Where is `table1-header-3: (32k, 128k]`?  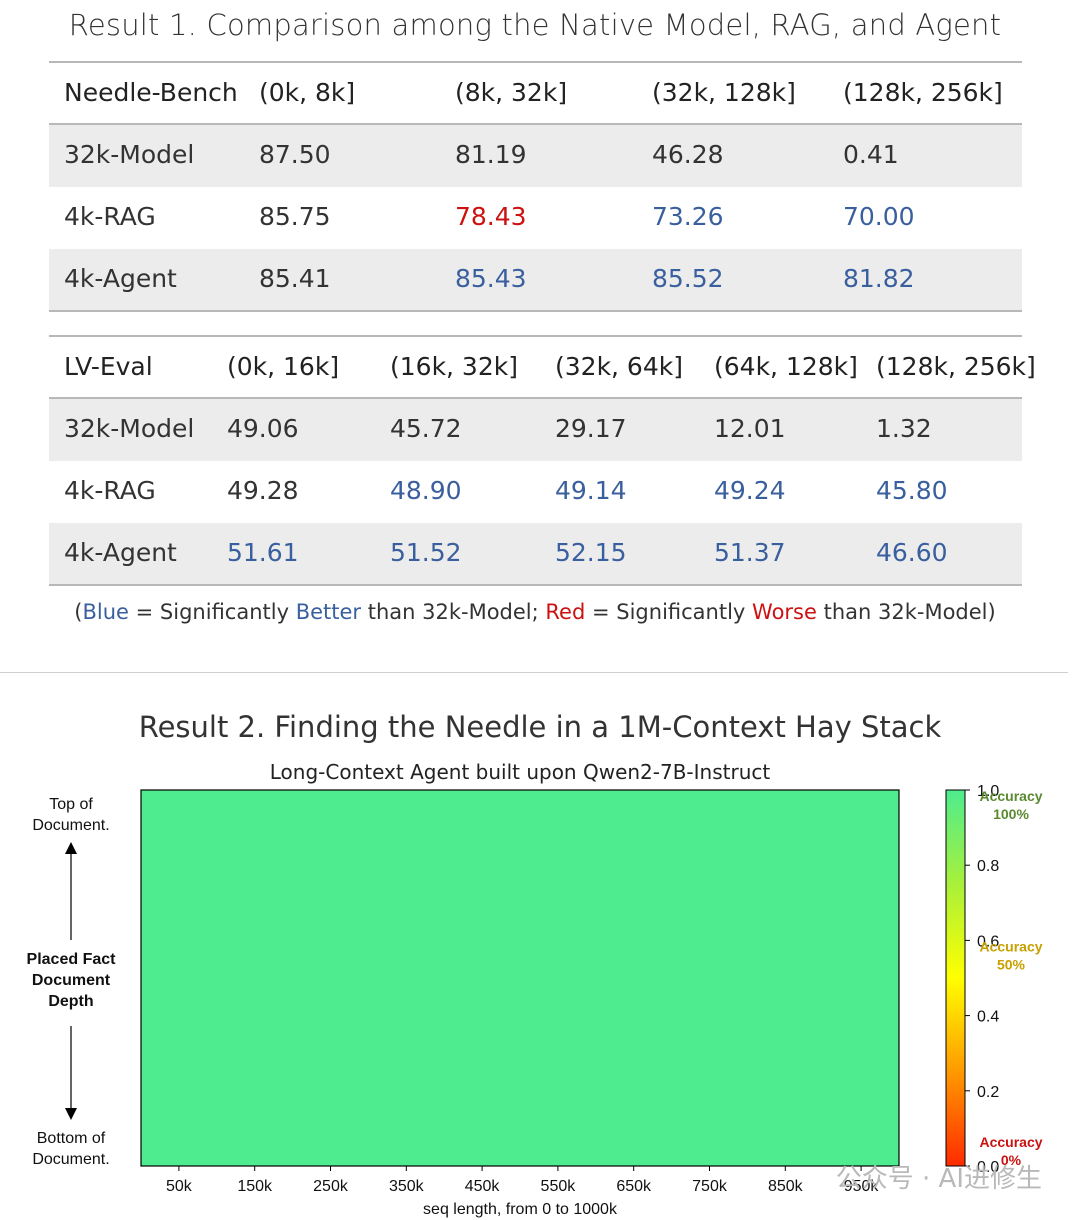 table1-header-3: (32k, 128k] is located at coordinates (724, 92).